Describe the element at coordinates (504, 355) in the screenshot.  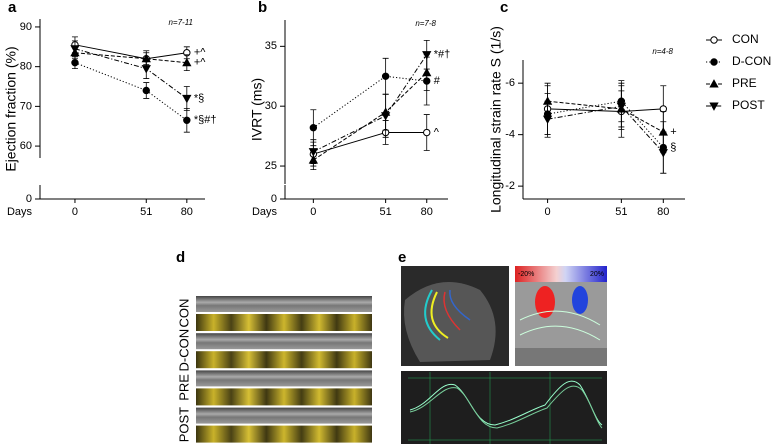
I see `panel-e: -20% 20%` at that location.